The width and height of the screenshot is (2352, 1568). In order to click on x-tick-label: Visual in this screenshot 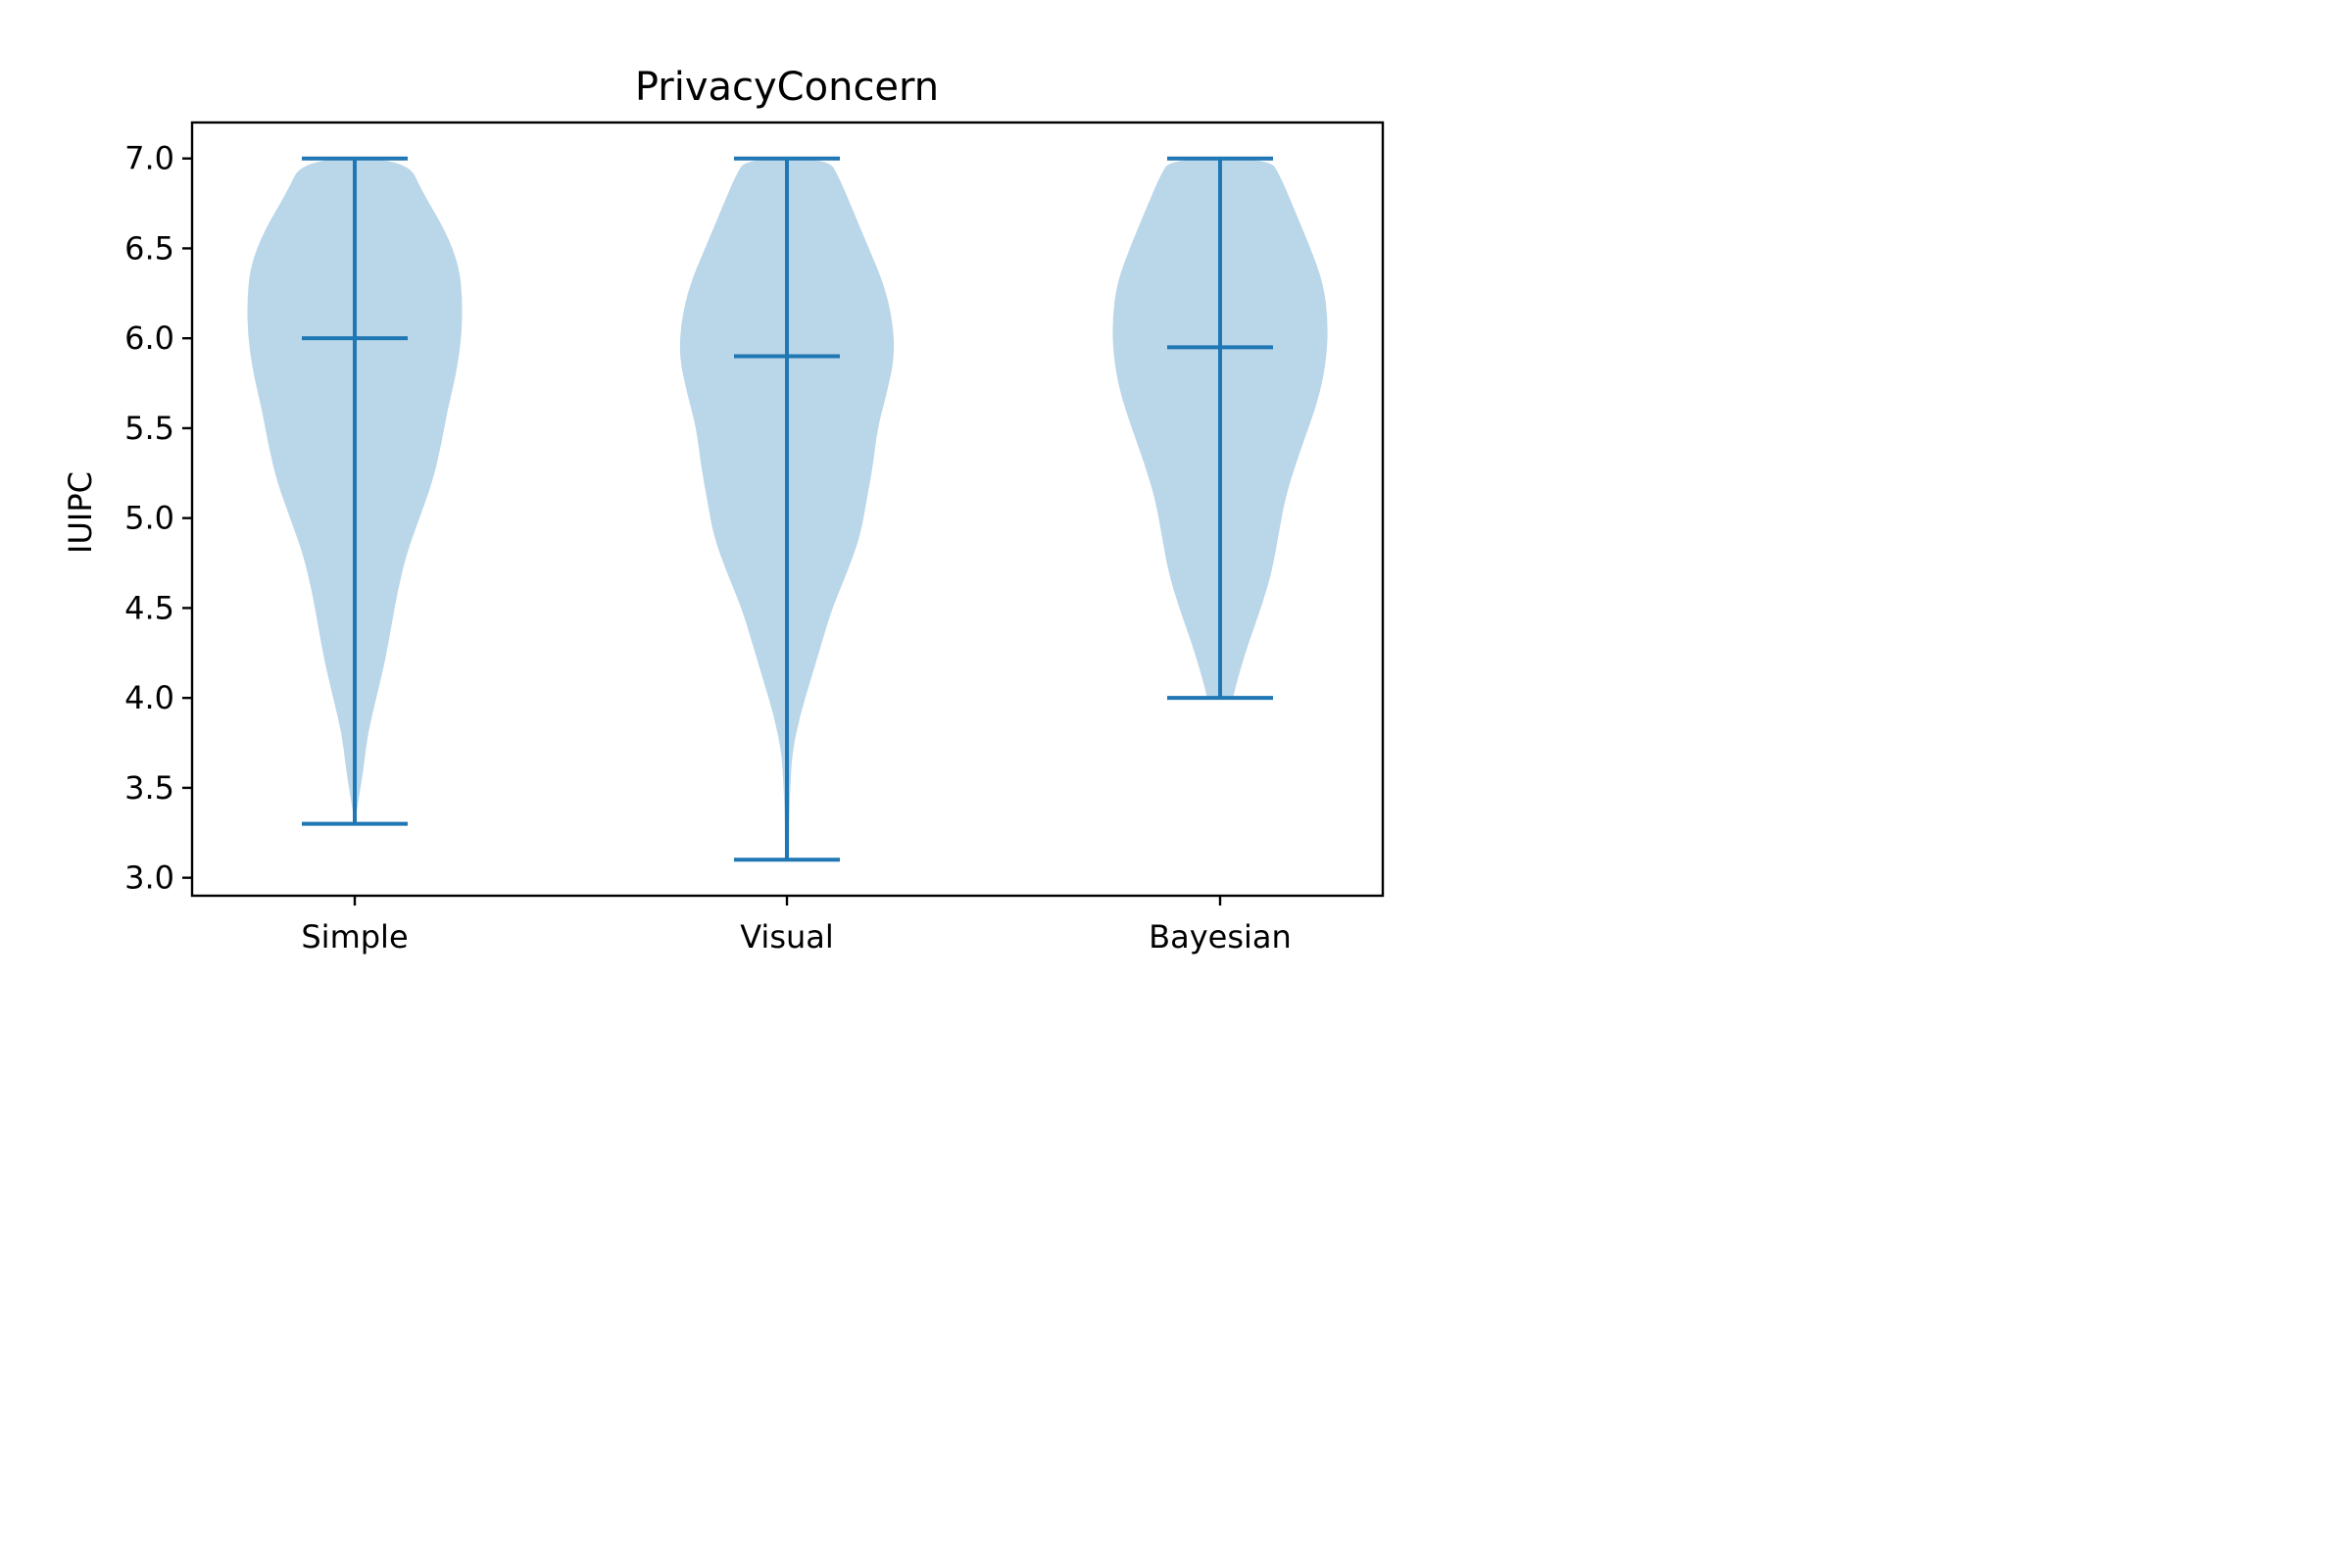, I will do `click(787, 937)`.